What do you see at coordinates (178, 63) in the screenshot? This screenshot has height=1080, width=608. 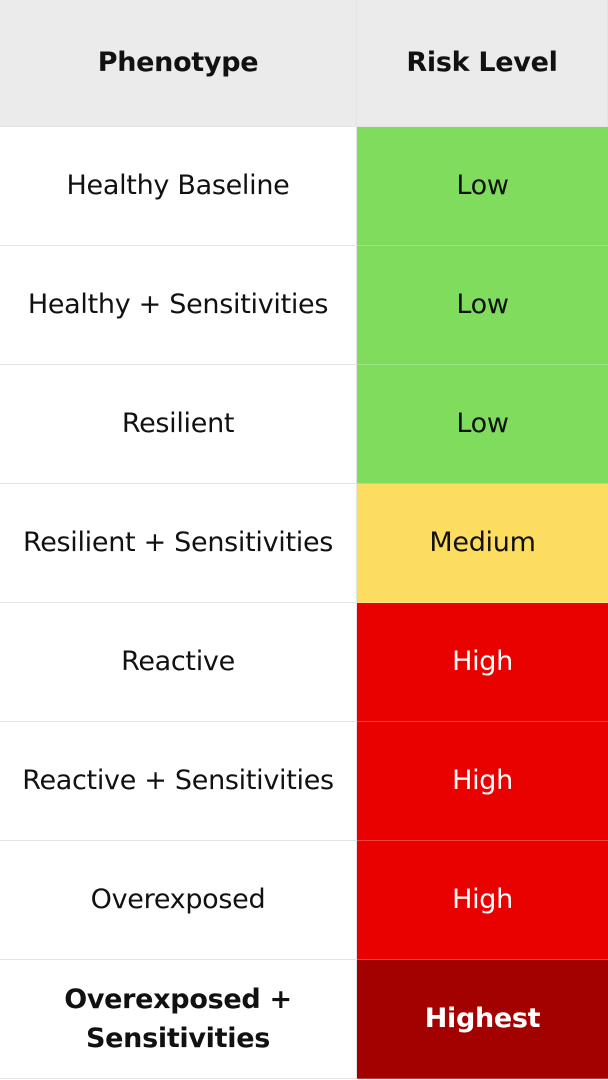 I see `header-cell: Phenotype` at bounding box center [178, 63].